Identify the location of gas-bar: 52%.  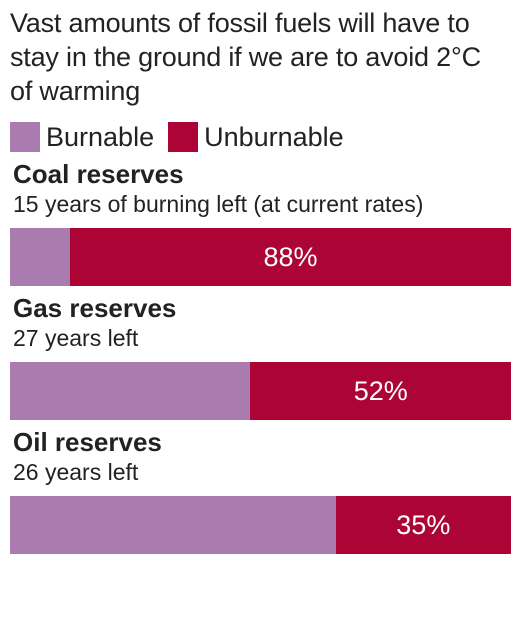
(260, 391).